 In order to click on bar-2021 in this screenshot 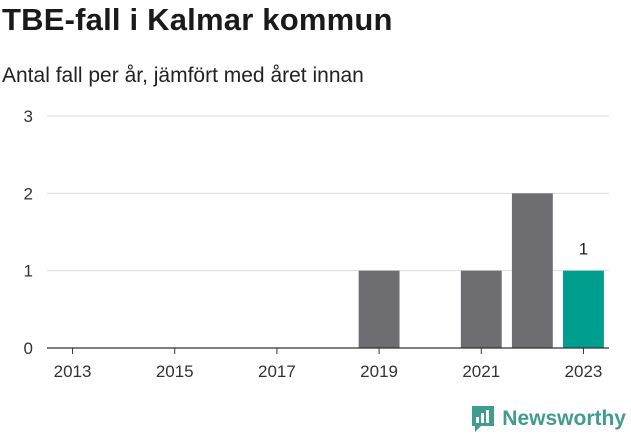, I will do `click(481, 309)`.